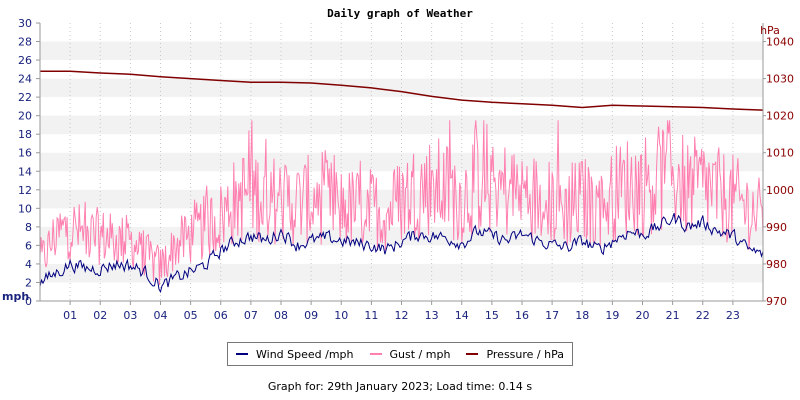 The width and height of the screenshot is (800, 400). I want to click on y-right-tick-label: 1000, so click(780, 190).